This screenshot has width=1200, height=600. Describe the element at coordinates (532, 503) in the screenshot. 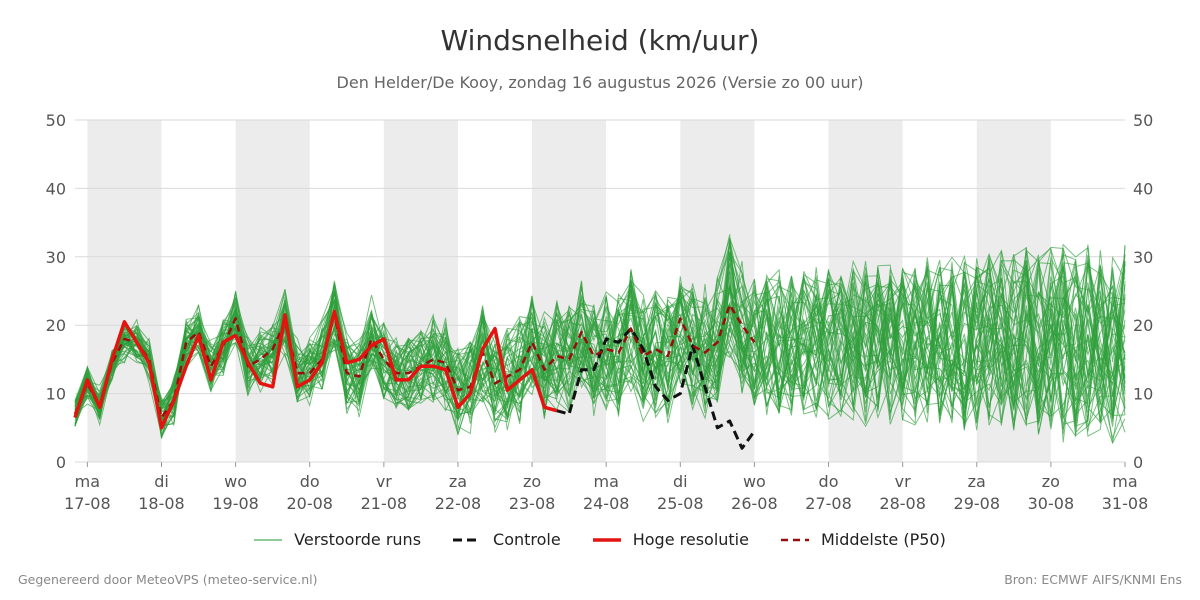

I see `x-tick-date: 23-08` at that location.